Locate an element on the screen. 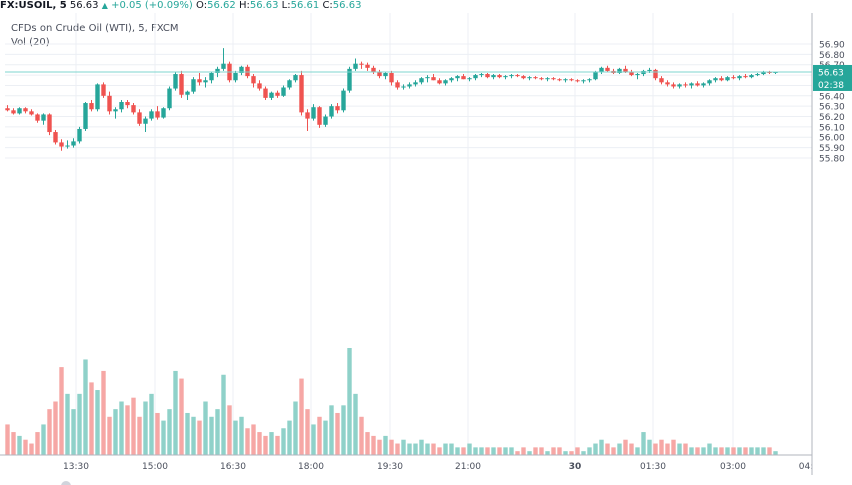 Image resolution: width=852 pixels, height=485 pixels. instrument-title: CFDs on Crude Oil (WTI), 5, FXCM is located at coordinates (95, 28).